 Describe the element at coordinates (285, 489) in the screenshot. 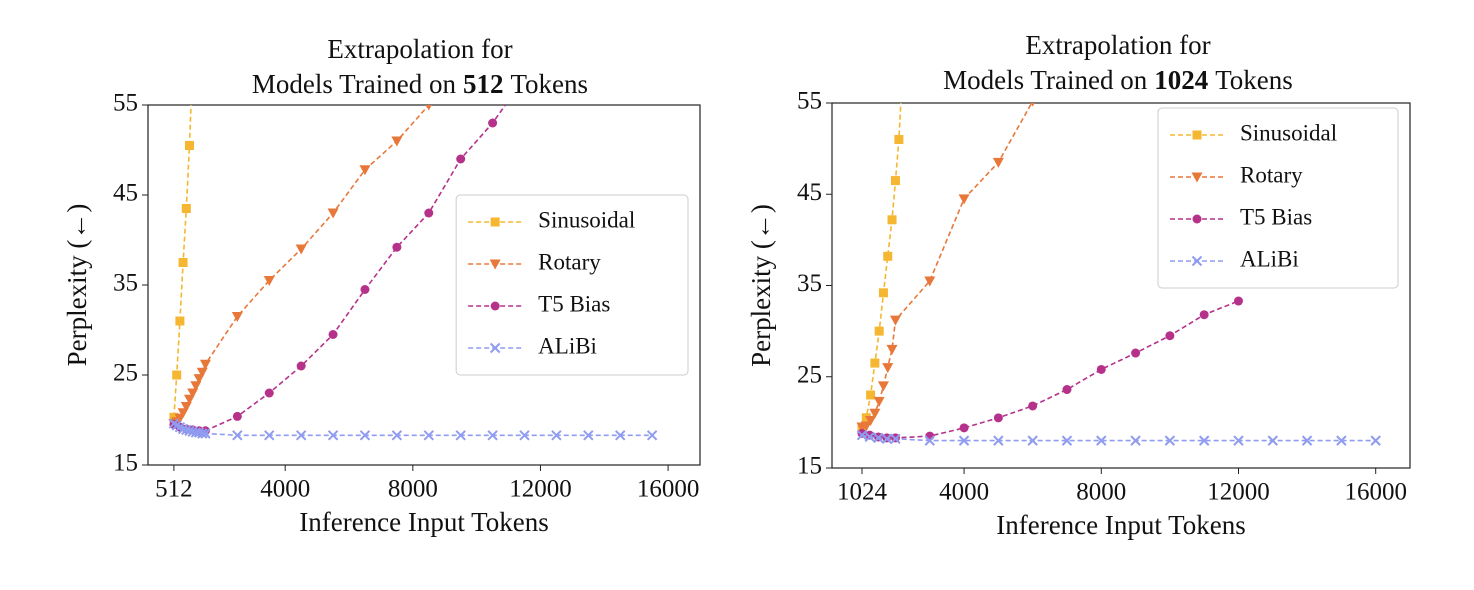

I see `x-tick-label: 4000` at that location.